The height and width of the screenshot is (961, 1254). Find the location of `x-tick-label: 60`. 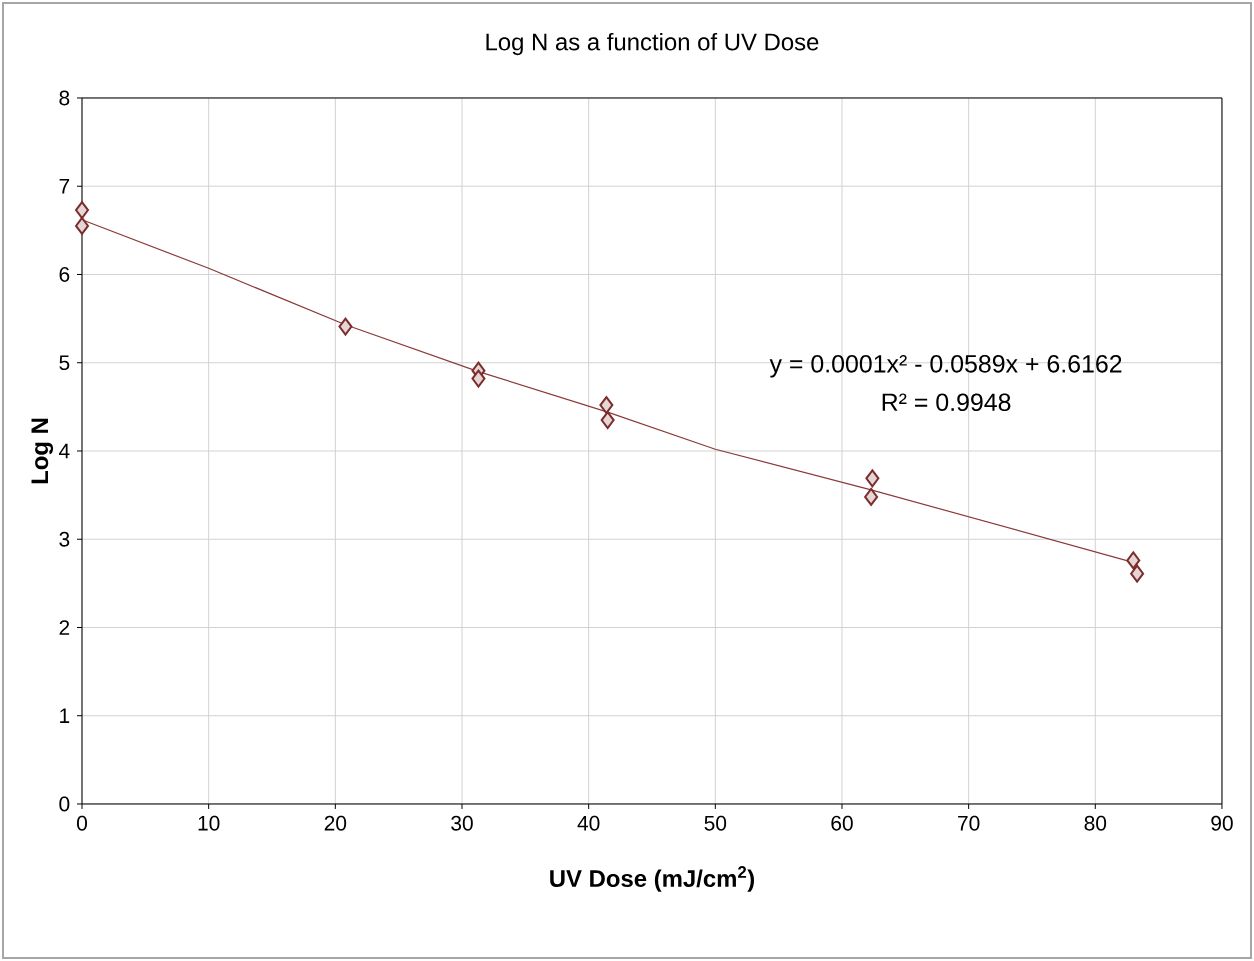

x-tick-label: 60 is located at coordinates (842, 823).